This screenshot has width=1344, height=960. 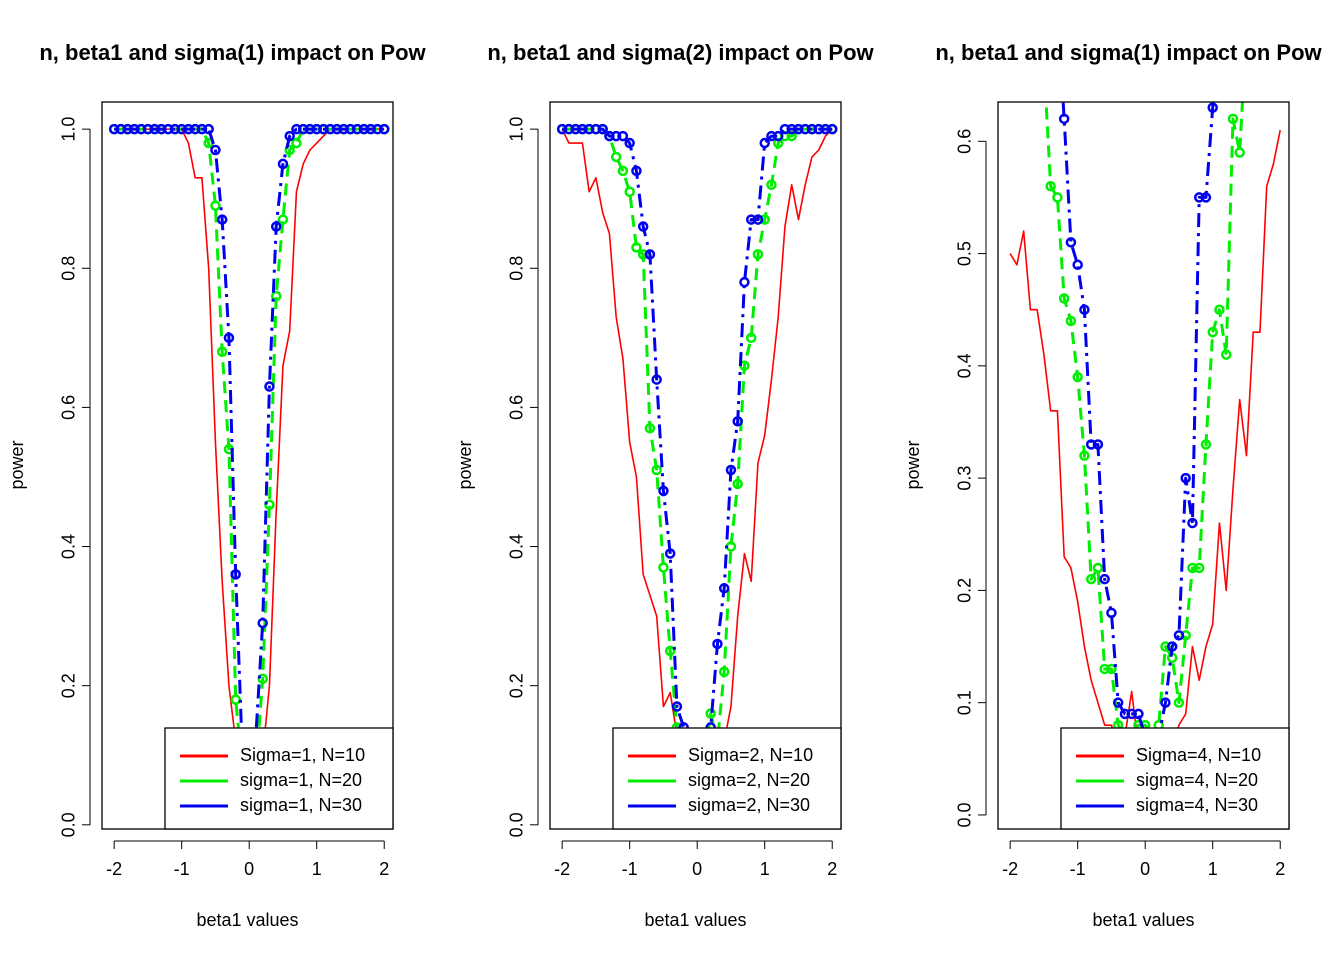 I want to click on legend-label: sigma=1, N=30, so click(x=301, y=805).